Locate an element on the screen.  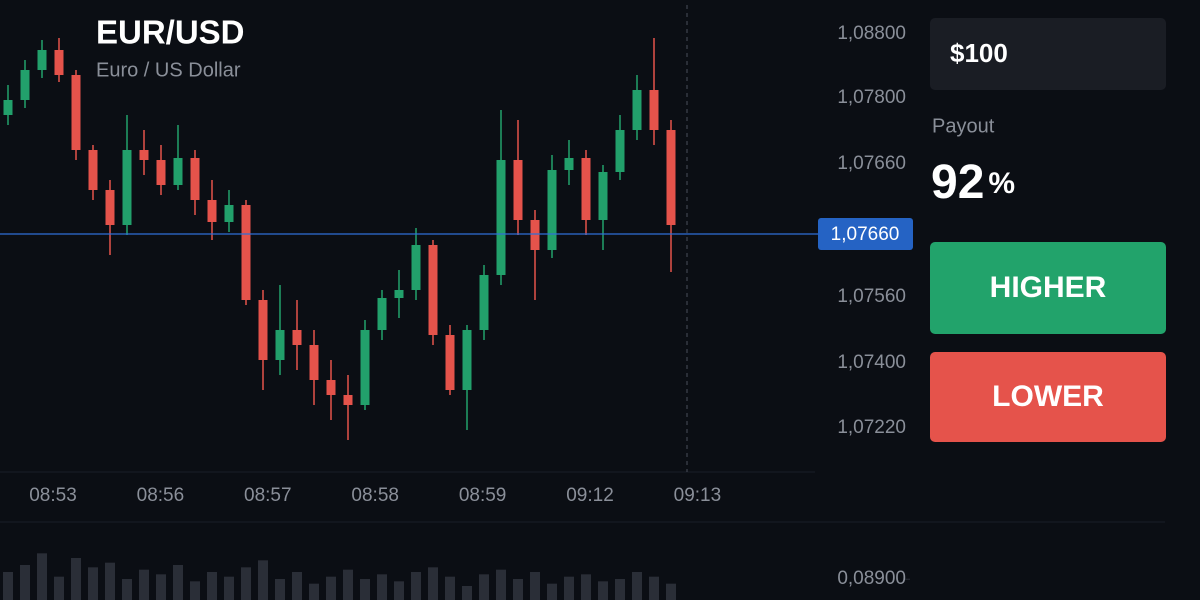
price-axis-label: 1,07400 is located at coordinates (871, 362).